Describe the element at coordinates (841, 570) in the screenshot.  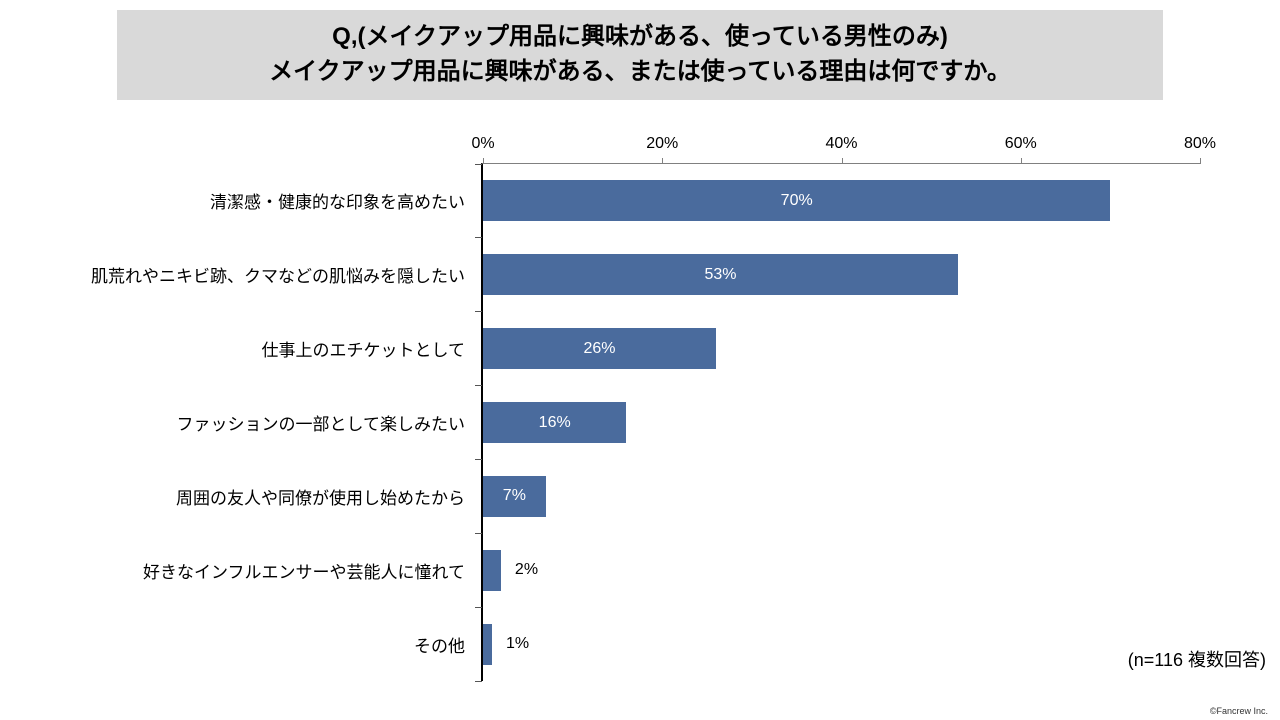
I see `bar-track: 2%` at that location.